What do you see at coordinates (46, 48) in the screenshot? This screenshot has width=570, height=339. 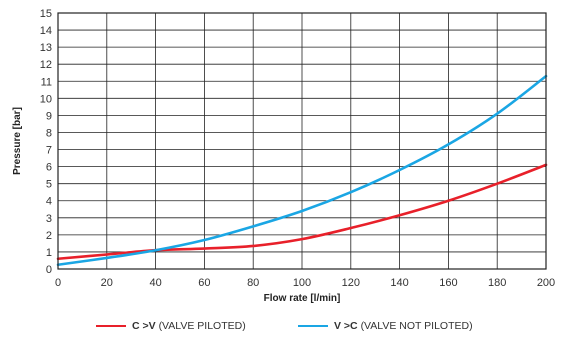 I see `y-tick-label: 13` at bounding box center [46, 48].